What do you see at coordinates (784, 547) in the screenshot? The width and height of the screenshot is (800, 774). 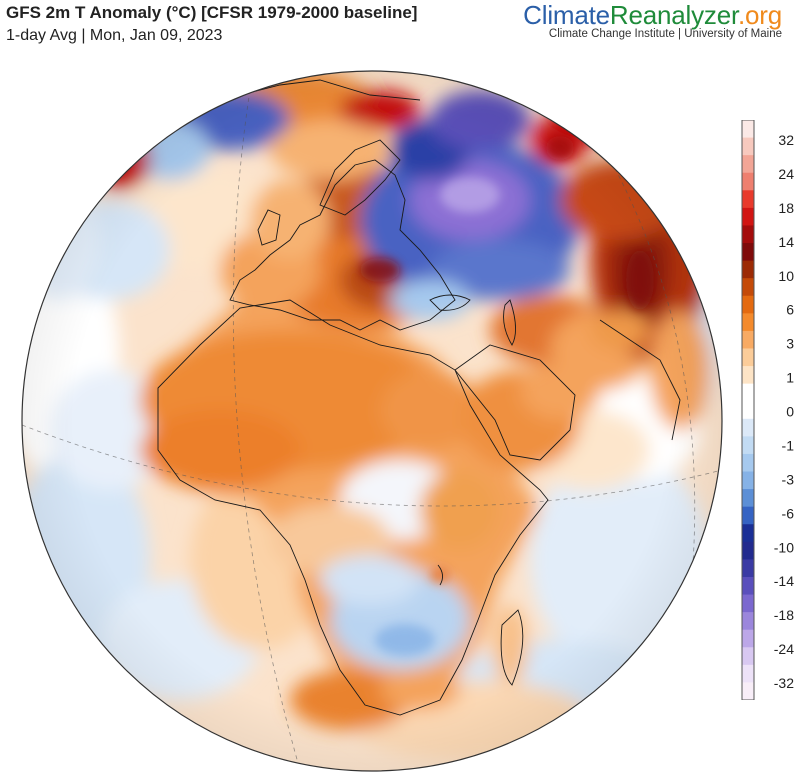 I see `legend-tick-label: -10` at bounding box center [784, 547].